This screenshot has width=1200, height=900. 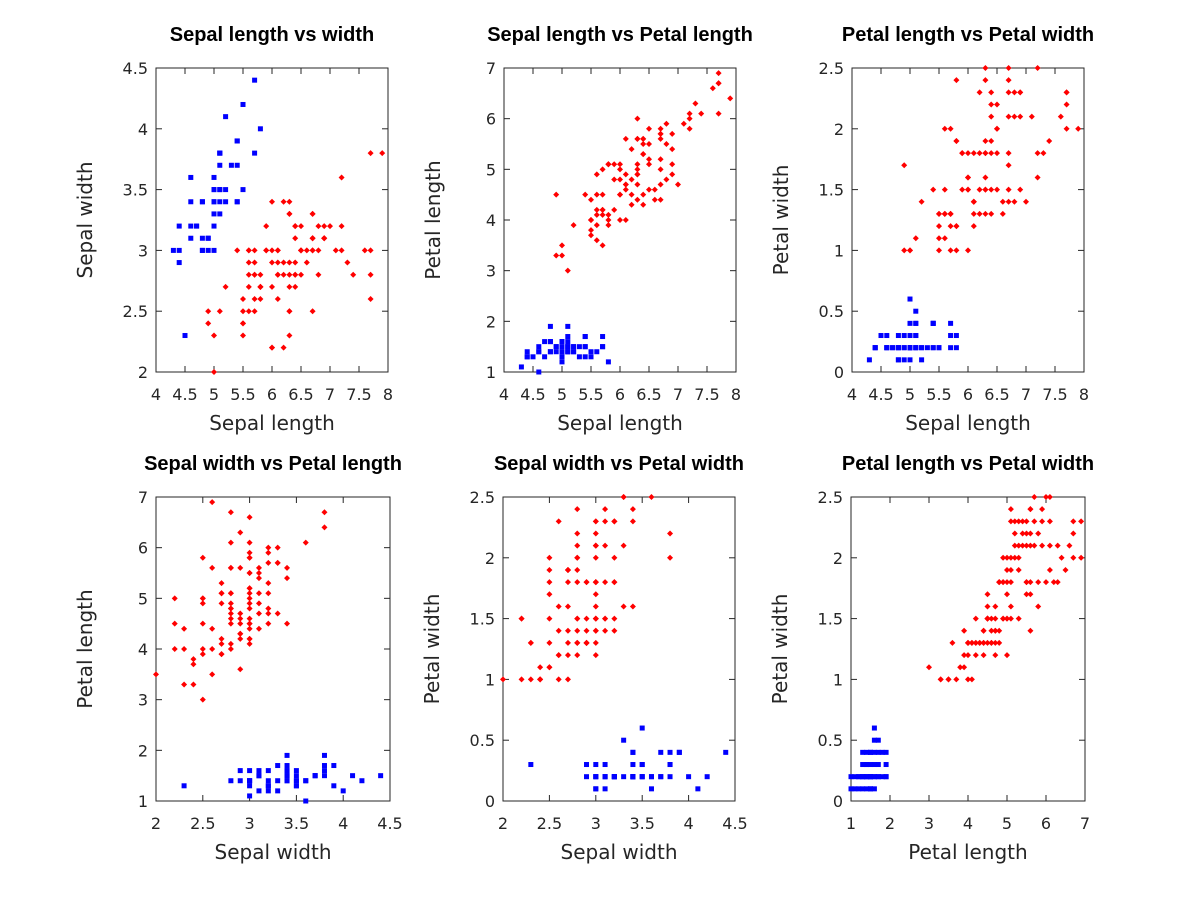 What do you see at coordinates (831, 311) in the screenshot?
I see `y-tick-label: 0.5` at bounding box center [831, 311].